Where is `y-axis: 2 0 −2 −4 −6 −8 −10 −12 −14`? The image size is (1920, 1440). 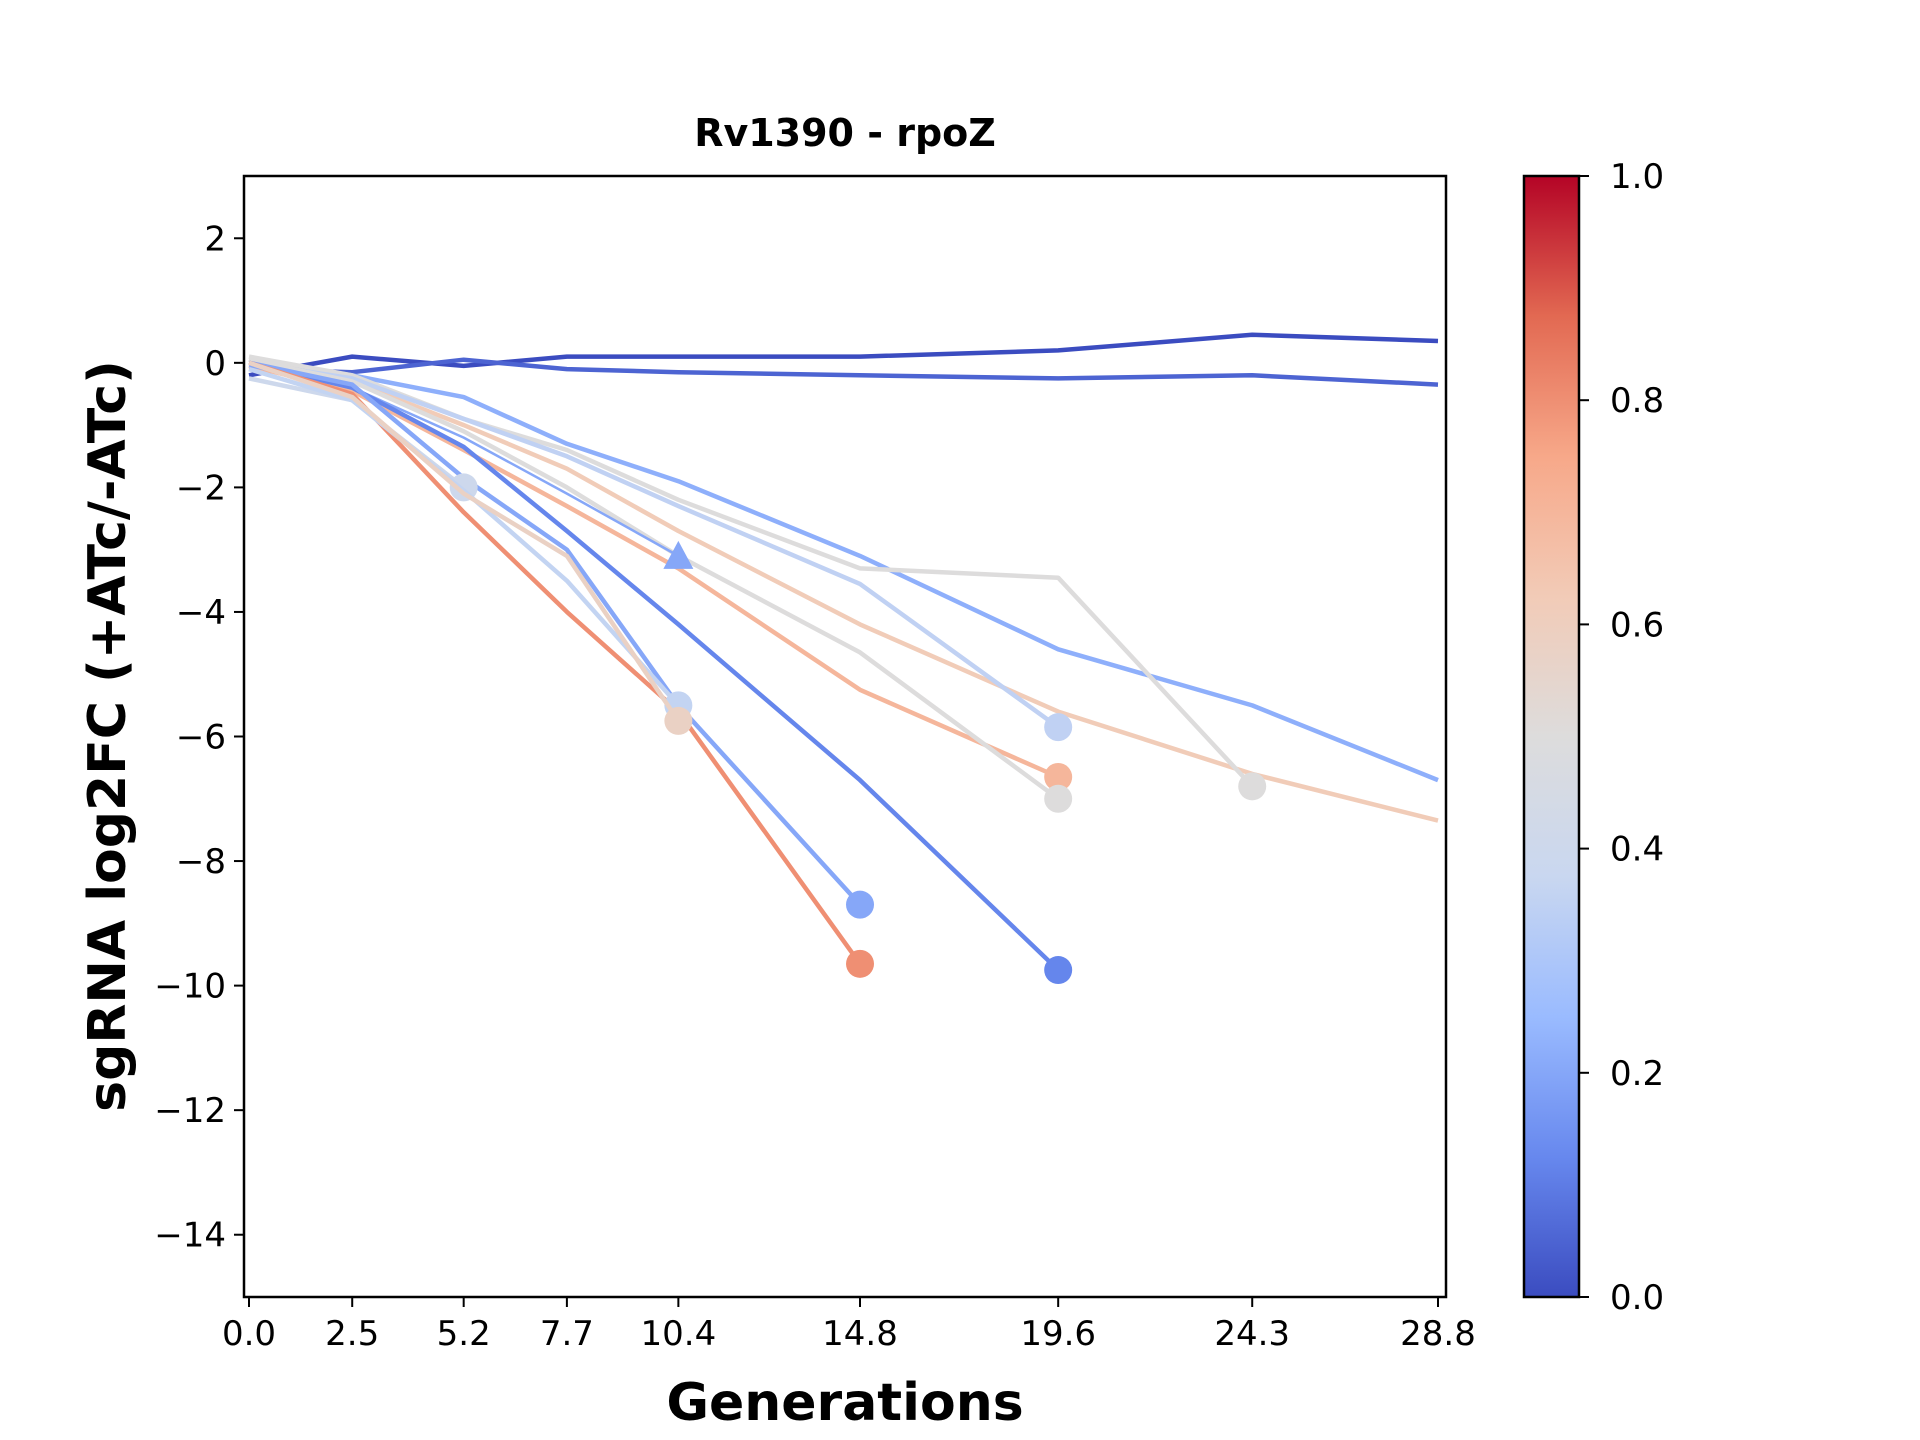 y-axis: 2 0 −2 −4 −6 −8 −10 −12 −14 is located at coordinates (199, 737).